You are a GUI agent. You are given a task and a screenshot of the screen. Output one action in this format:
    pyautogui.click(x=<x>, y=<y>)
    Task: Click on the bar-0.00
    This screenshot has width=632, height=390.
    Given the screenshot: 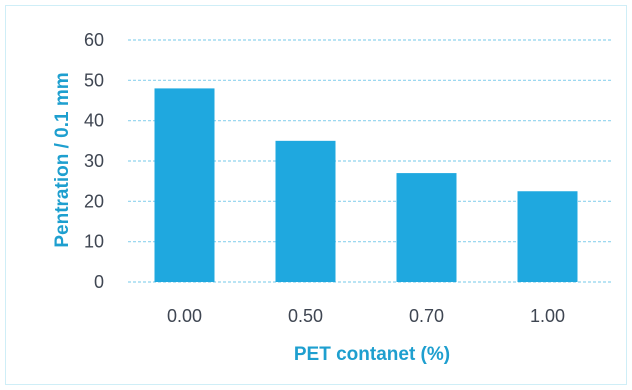 What is the action you would take?
    pyautogui.click(x=184, y=185)
    